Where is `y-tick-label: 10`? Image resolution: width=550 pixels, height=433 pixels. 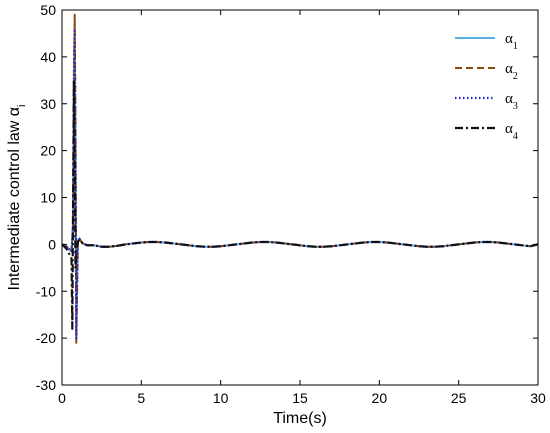 y-tick-label: 10 is located at coordinates (48, 198).